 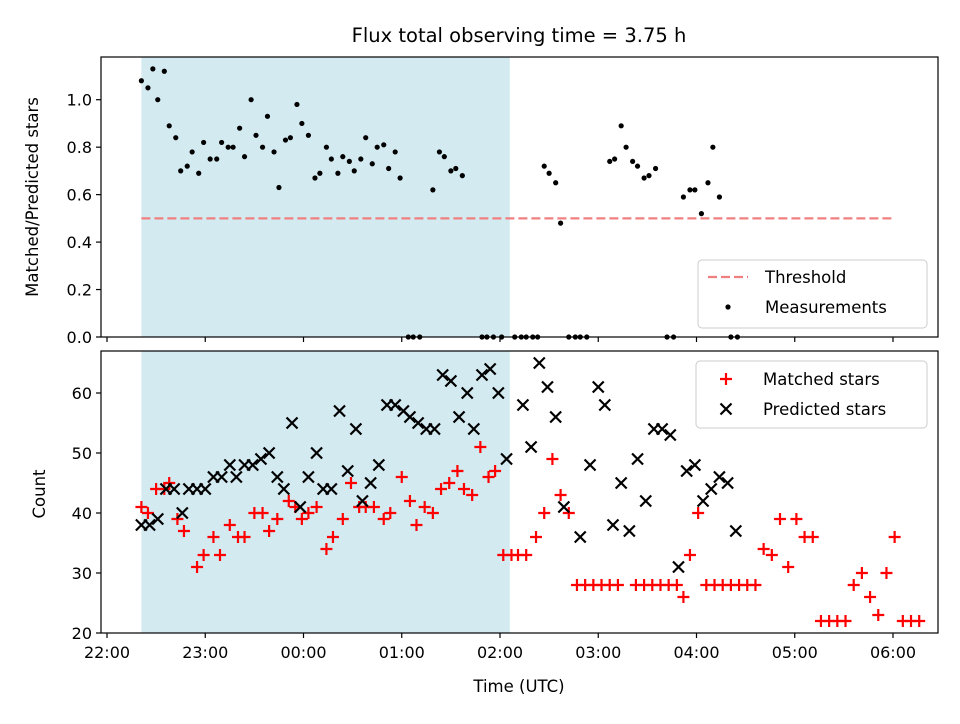 I want to click on y-tick-label: 0.6, so click(x=79, y=195).